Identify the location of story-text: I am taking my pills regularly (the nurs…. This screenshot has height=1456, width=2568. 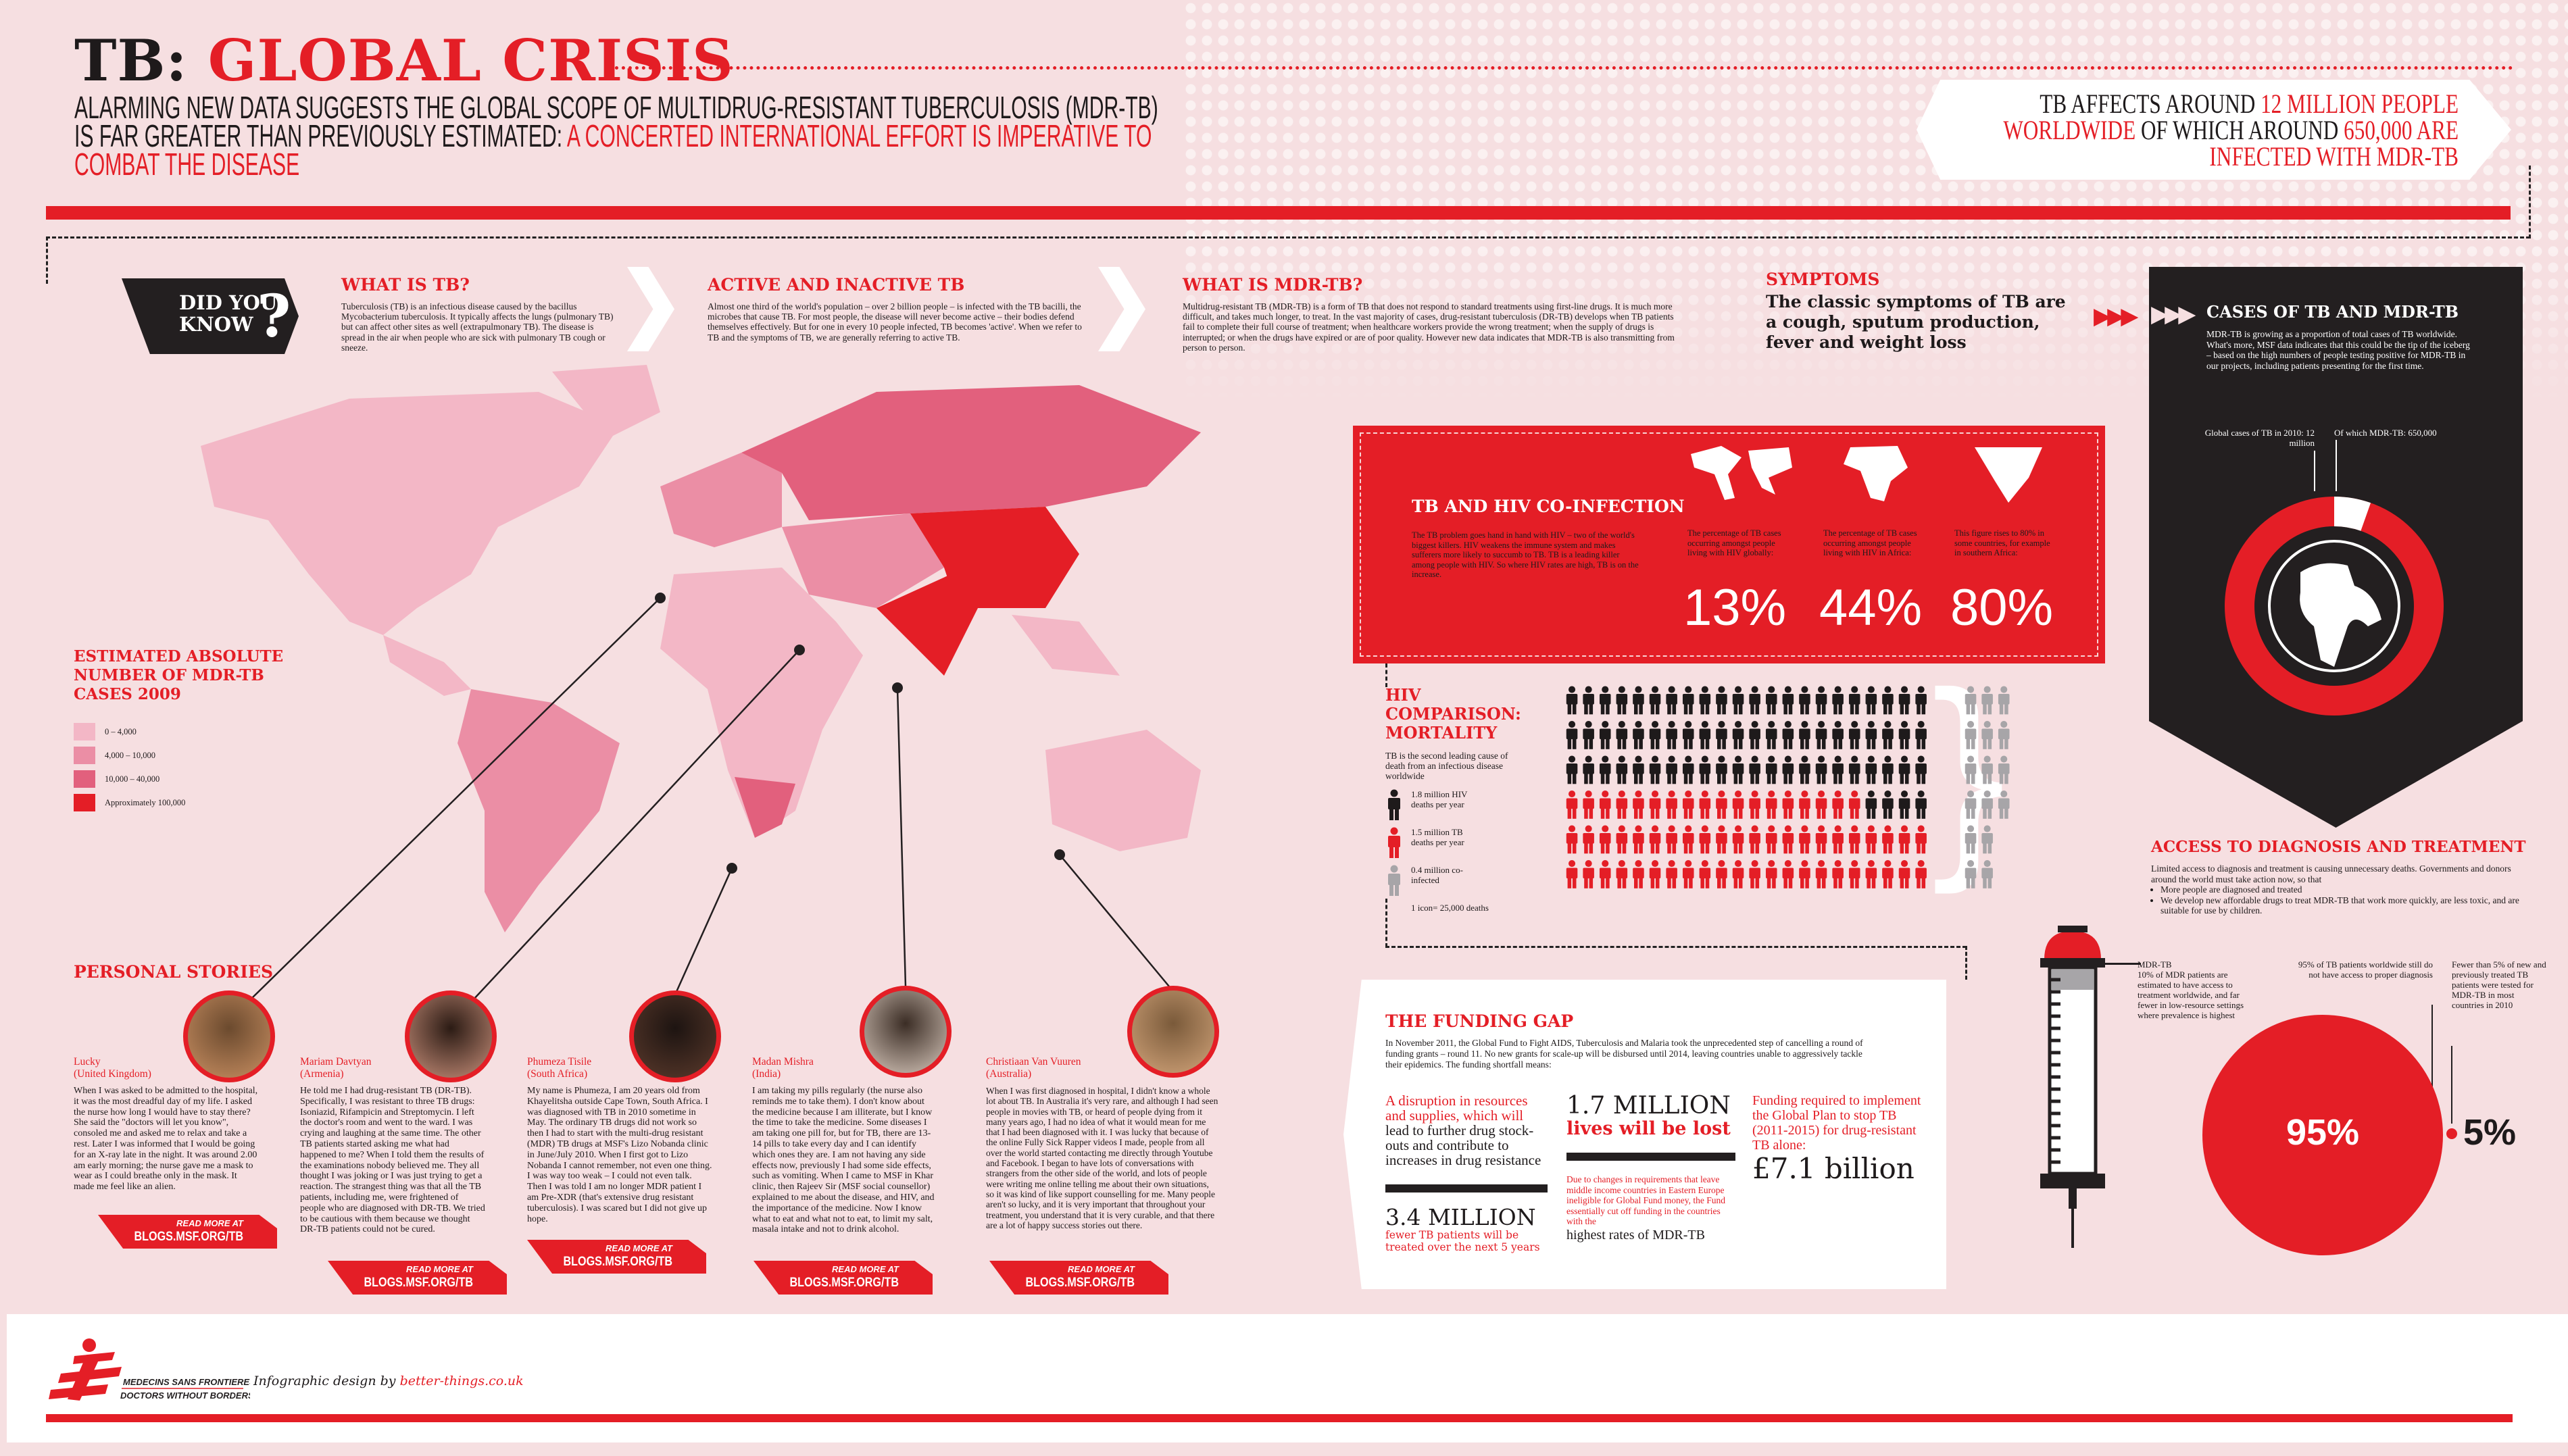
(843, 1160).